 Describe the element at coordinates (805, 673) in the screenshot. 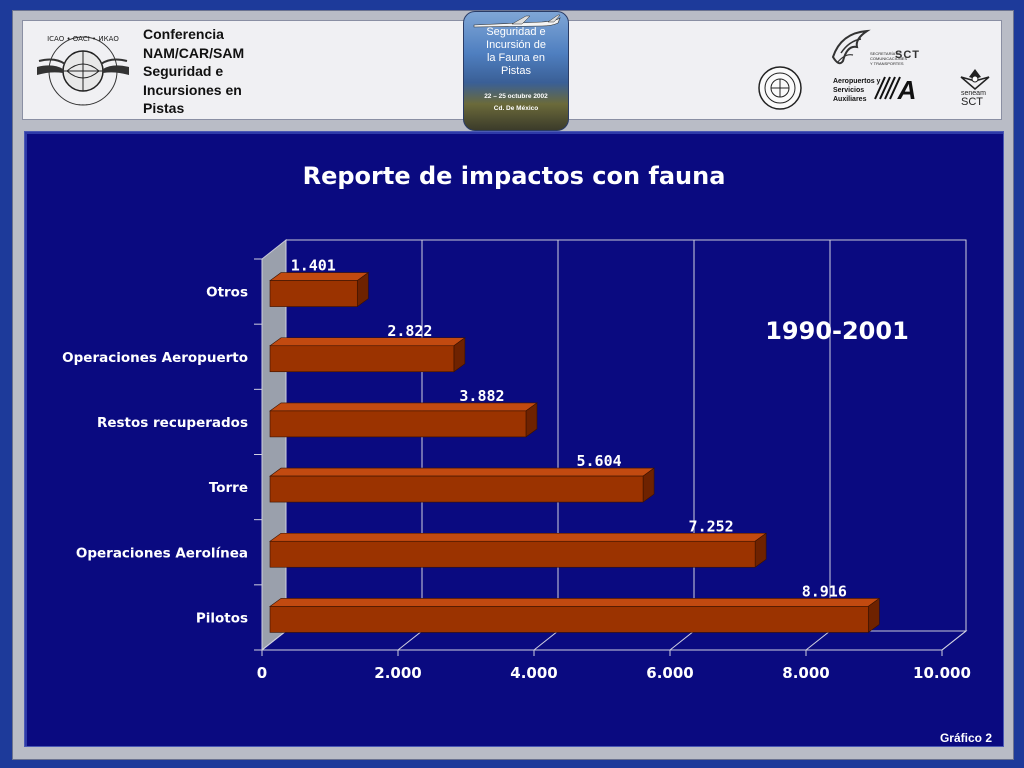

I see `x-tick-label: 8.000` at that location.